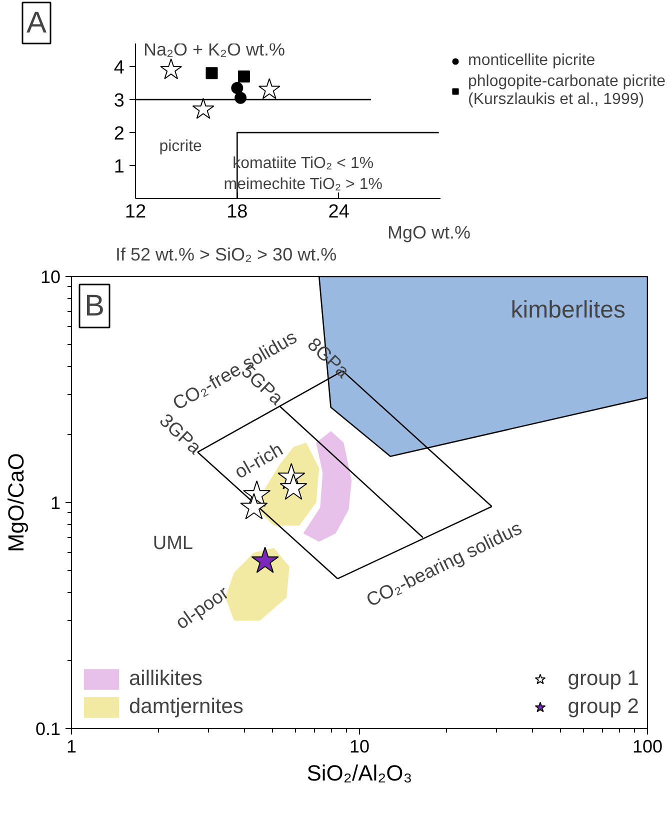 The image size is (667, 820). What do you see at coordinates (603, 707) in the screenshot?
I see `legend-label: group 2` at bounding box center [603, 707].